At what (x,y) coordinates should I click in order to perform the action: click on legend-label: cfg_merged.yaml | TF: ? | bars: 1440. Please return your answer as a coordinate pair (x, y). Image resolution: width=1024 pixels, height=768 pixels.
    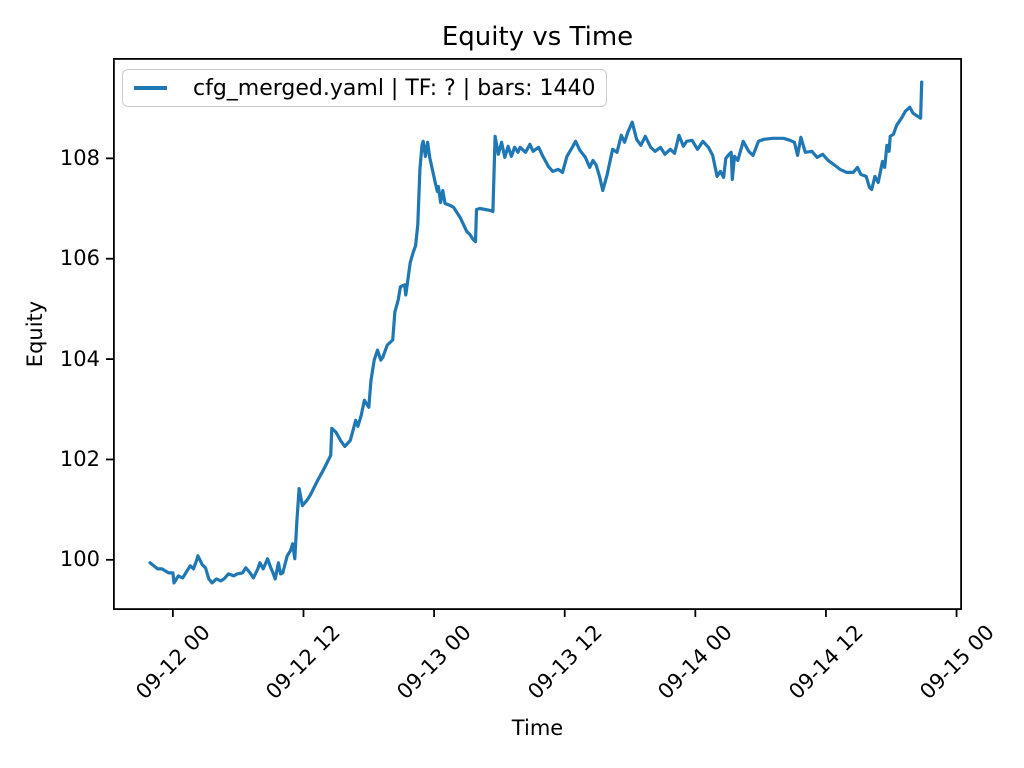
    Looking at the image, I should click on (394, 88).